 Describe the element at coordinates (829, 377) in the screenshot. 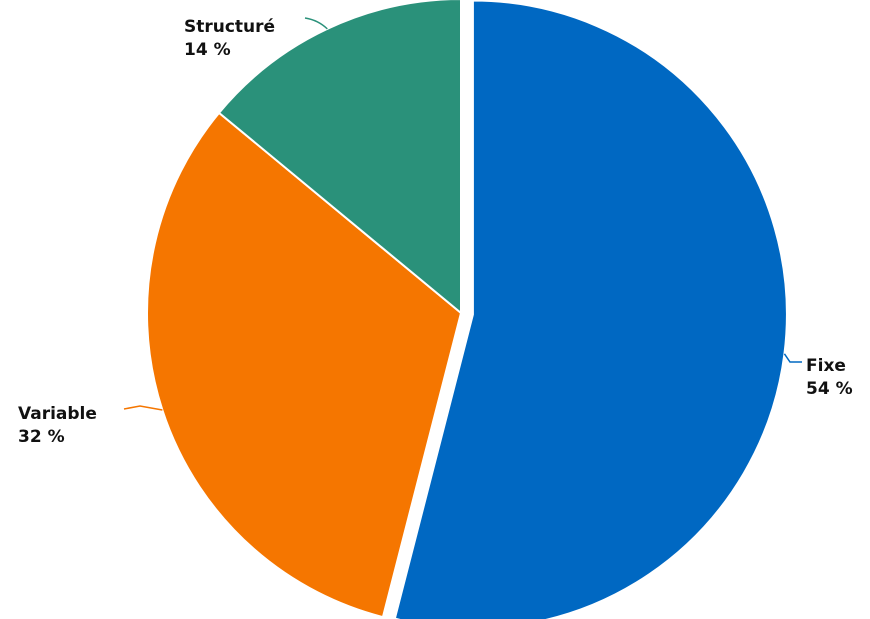

I see `slice-label-fixe: Fixe 54 %` at that location.